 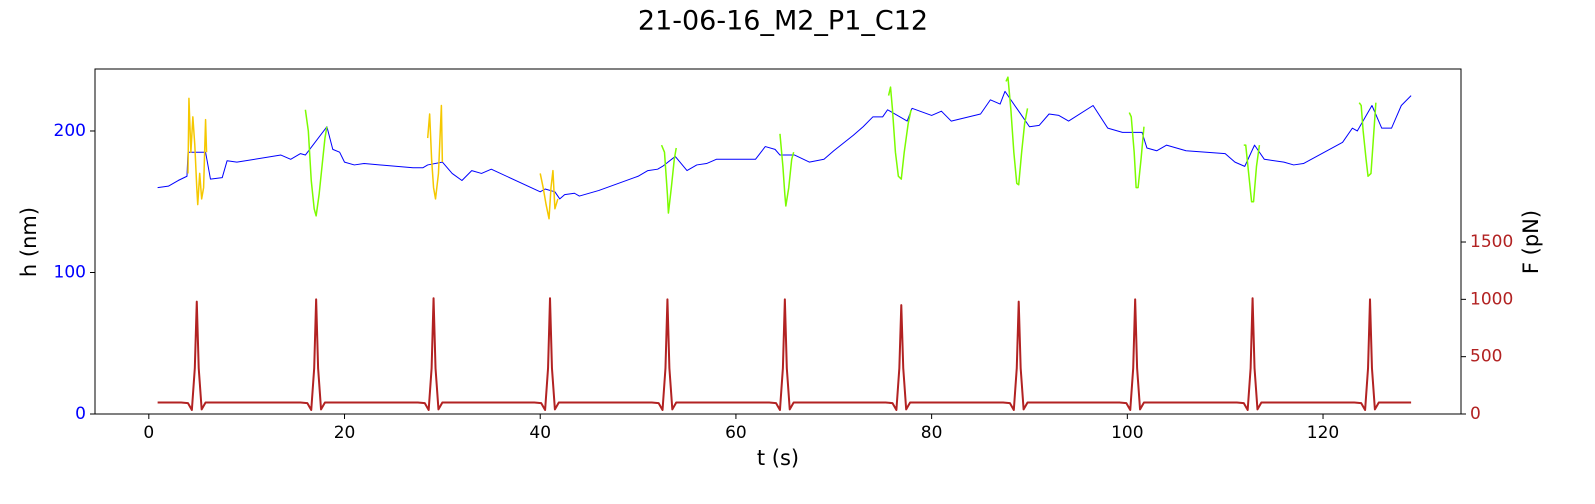 I want to click on y2-tick-label: 1500, so click(x=1491, y=242).